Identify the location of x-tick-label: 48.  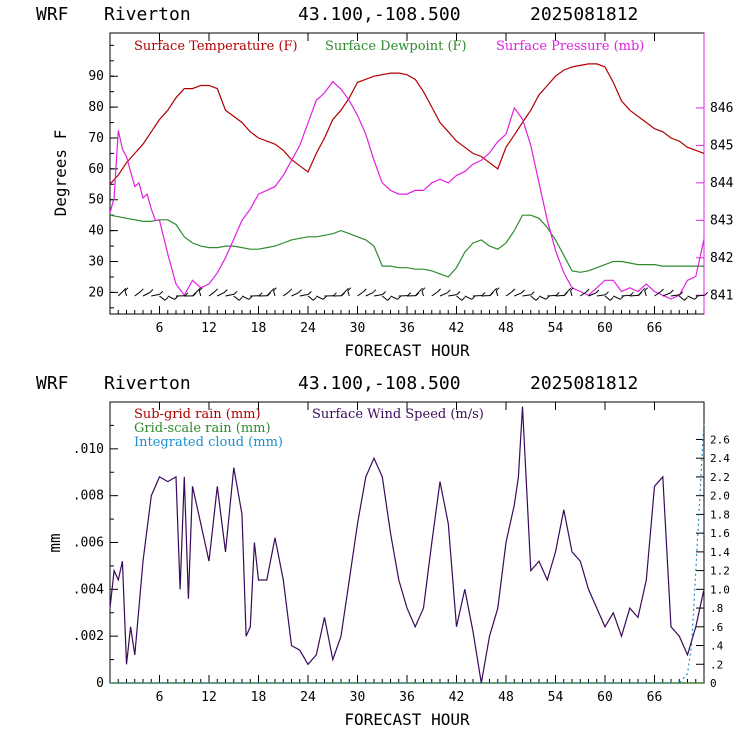
(506, 697).